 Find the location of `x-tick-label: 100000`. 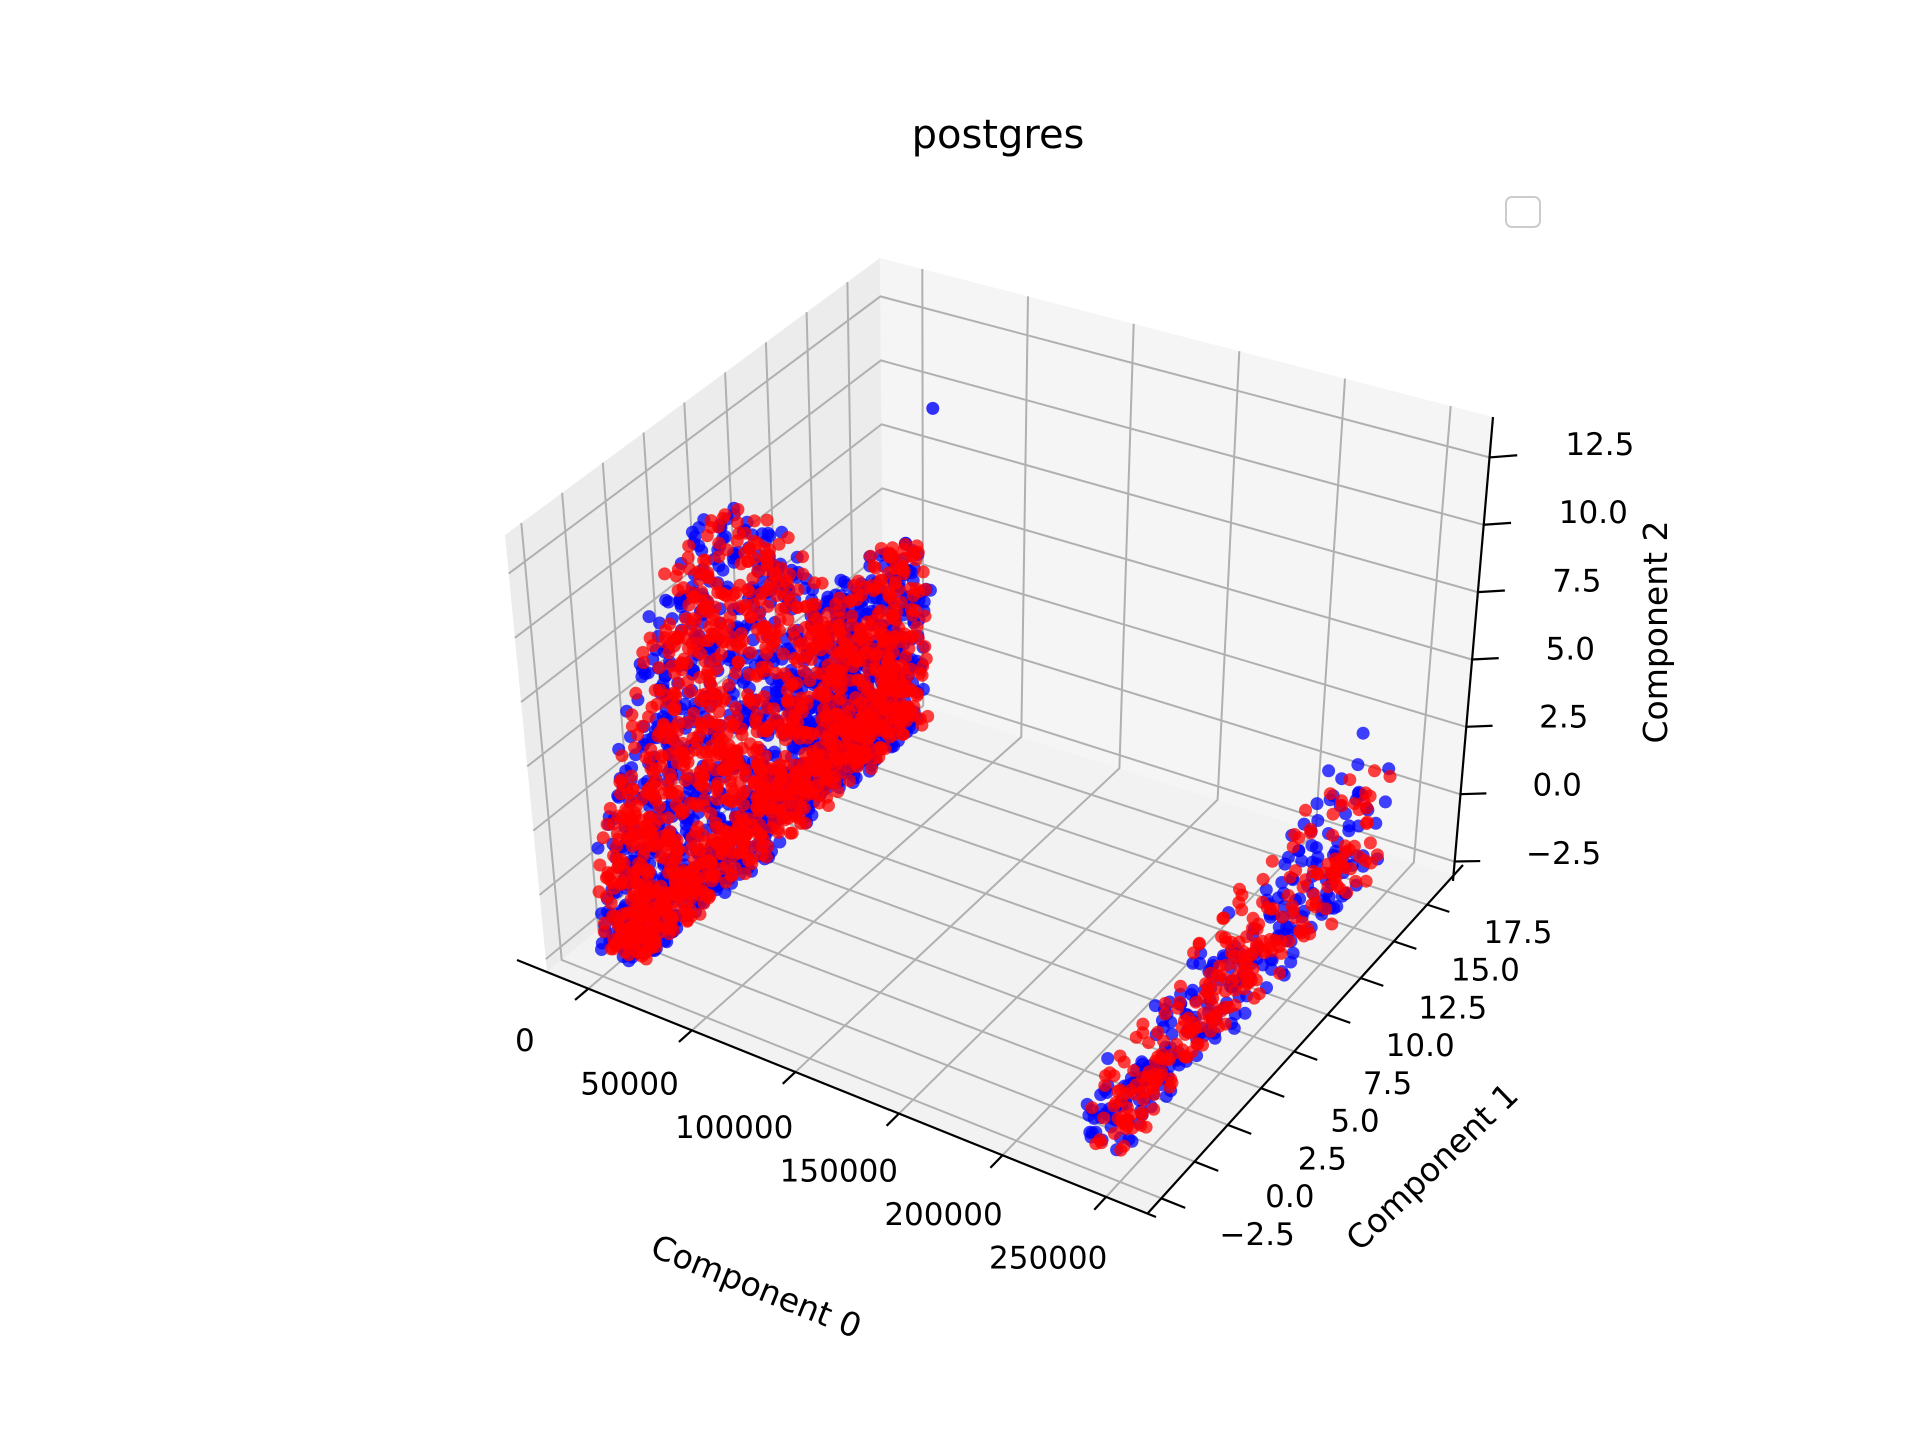

x-tick-label: 100000 is located at coordinates (734, 1128).